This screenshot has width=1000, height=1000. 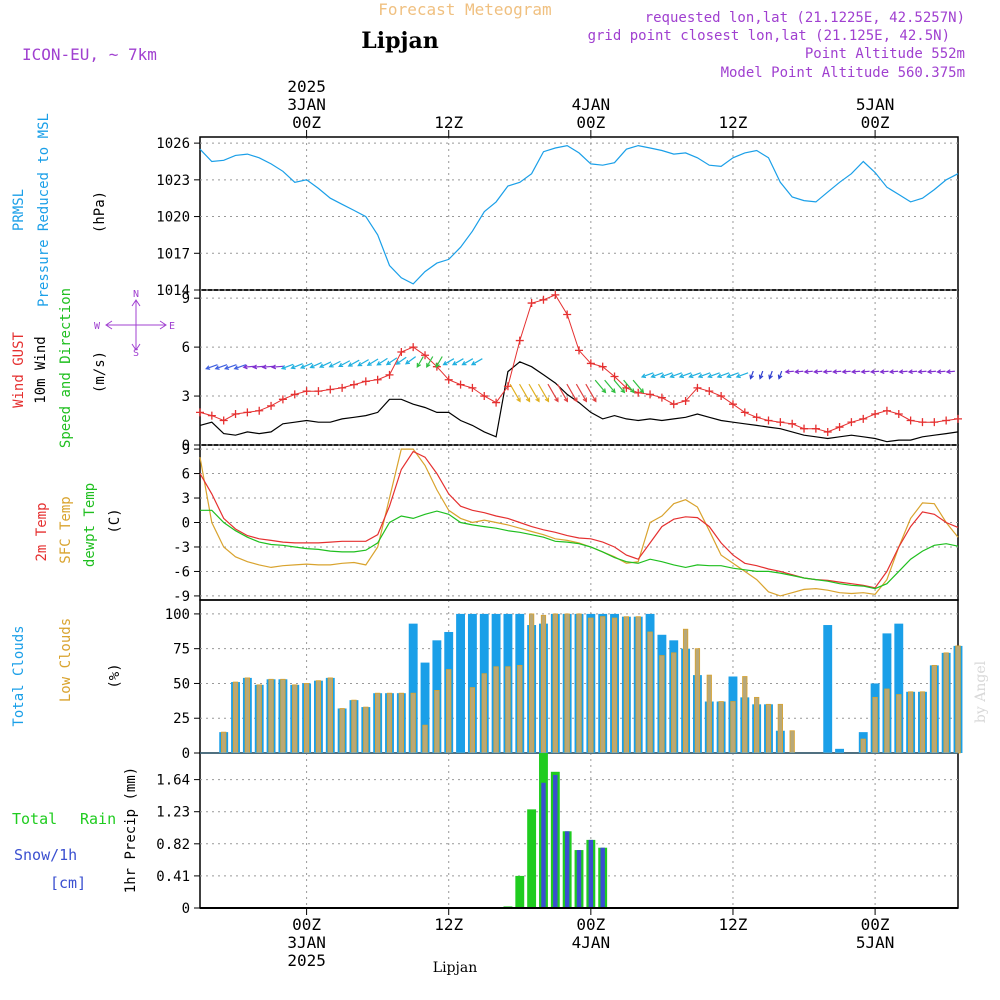 What do you see at coordinates (136, 325) in the screenshot?
I see `compass-rose-icon` at bounding box center [136, 325].